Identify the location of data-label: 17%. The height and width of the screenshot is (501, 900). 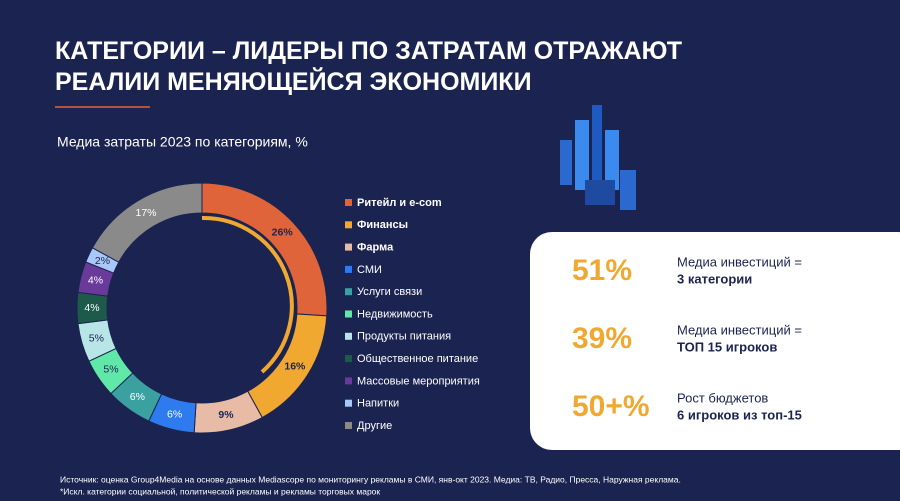
(145, 213).